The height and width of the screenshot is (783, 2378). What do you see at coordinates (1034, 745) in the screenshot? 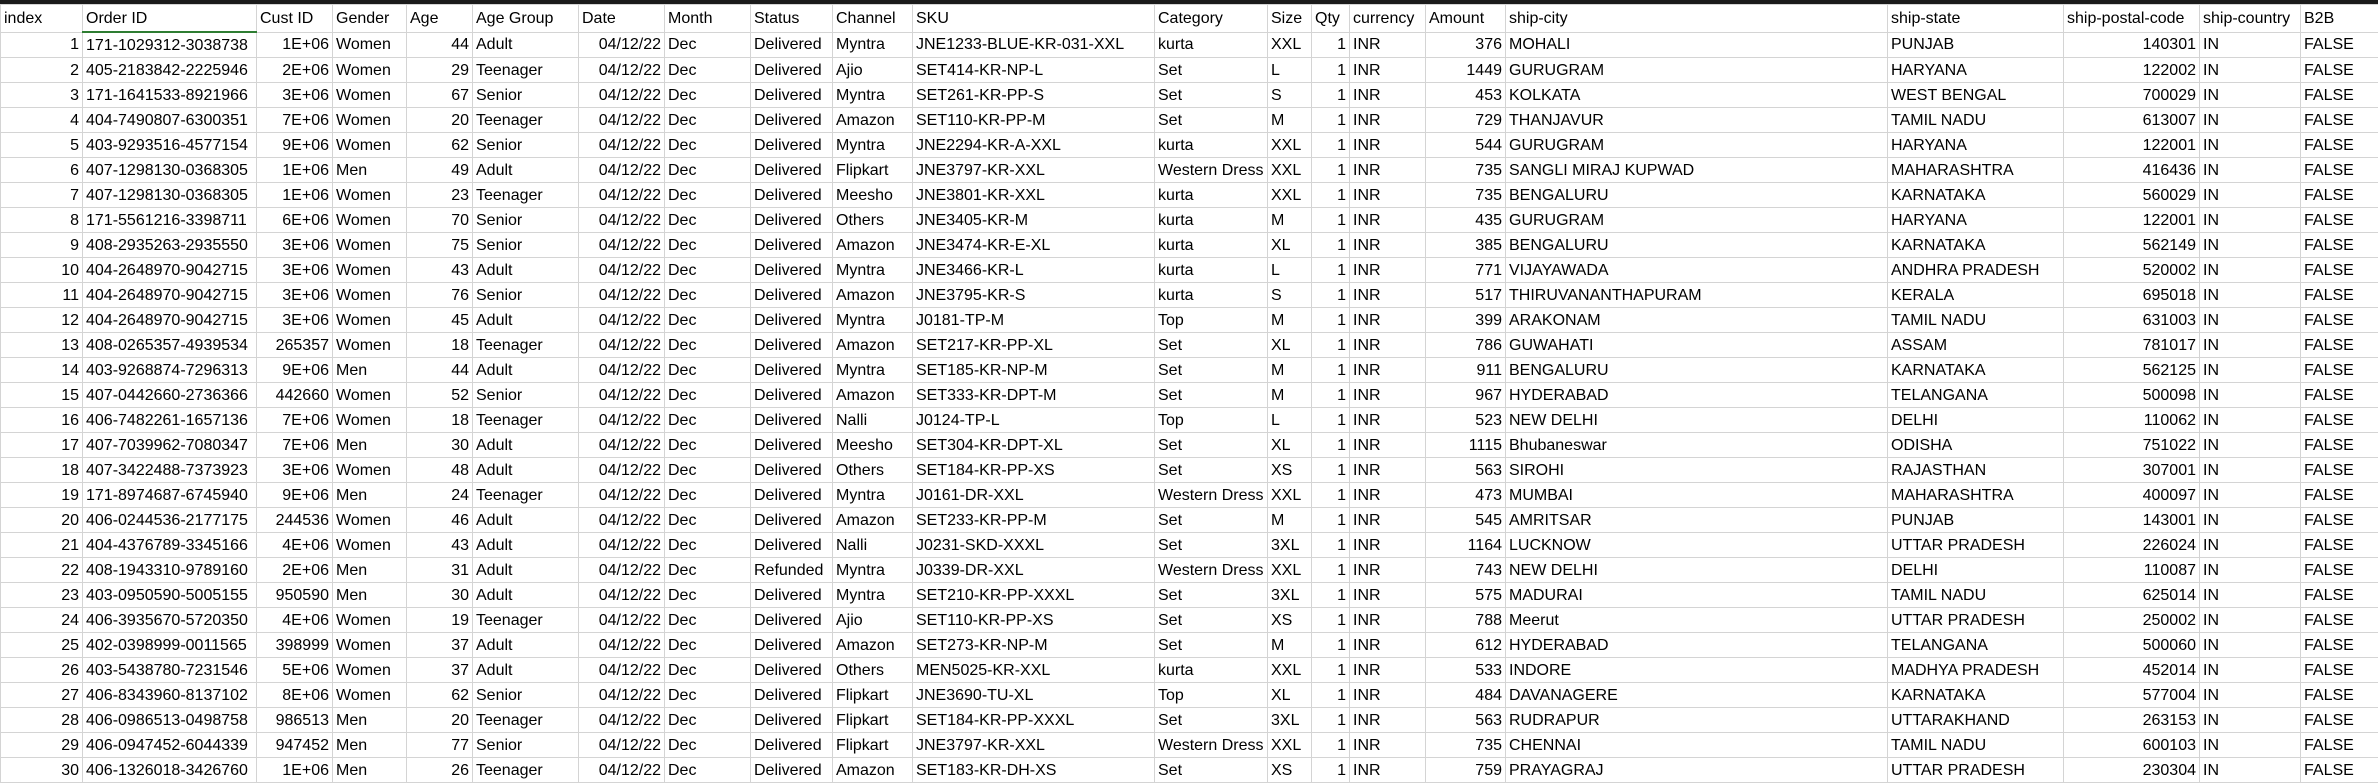
I see `table-cell: JNE3797-KR-XXL` at bounding box center [1034, 745].